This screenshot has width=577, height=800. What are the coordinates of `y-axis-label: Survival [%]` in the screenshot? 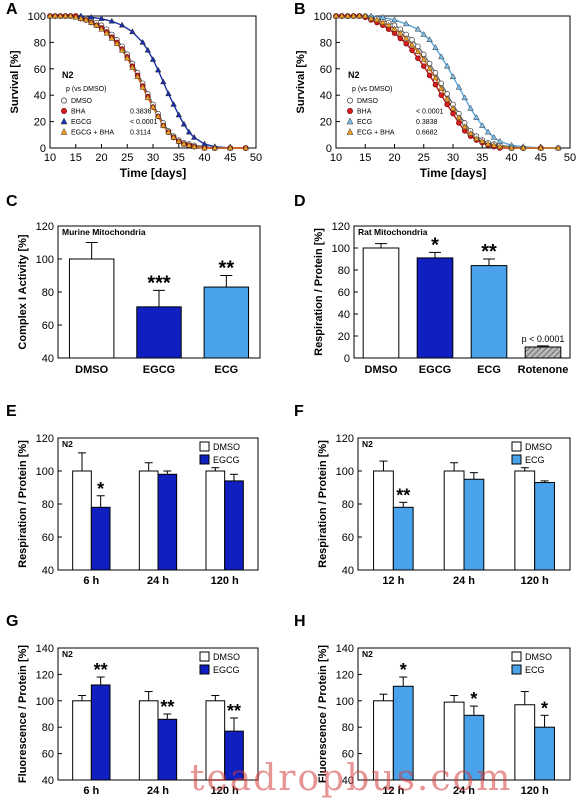 It's located at (301, 81).